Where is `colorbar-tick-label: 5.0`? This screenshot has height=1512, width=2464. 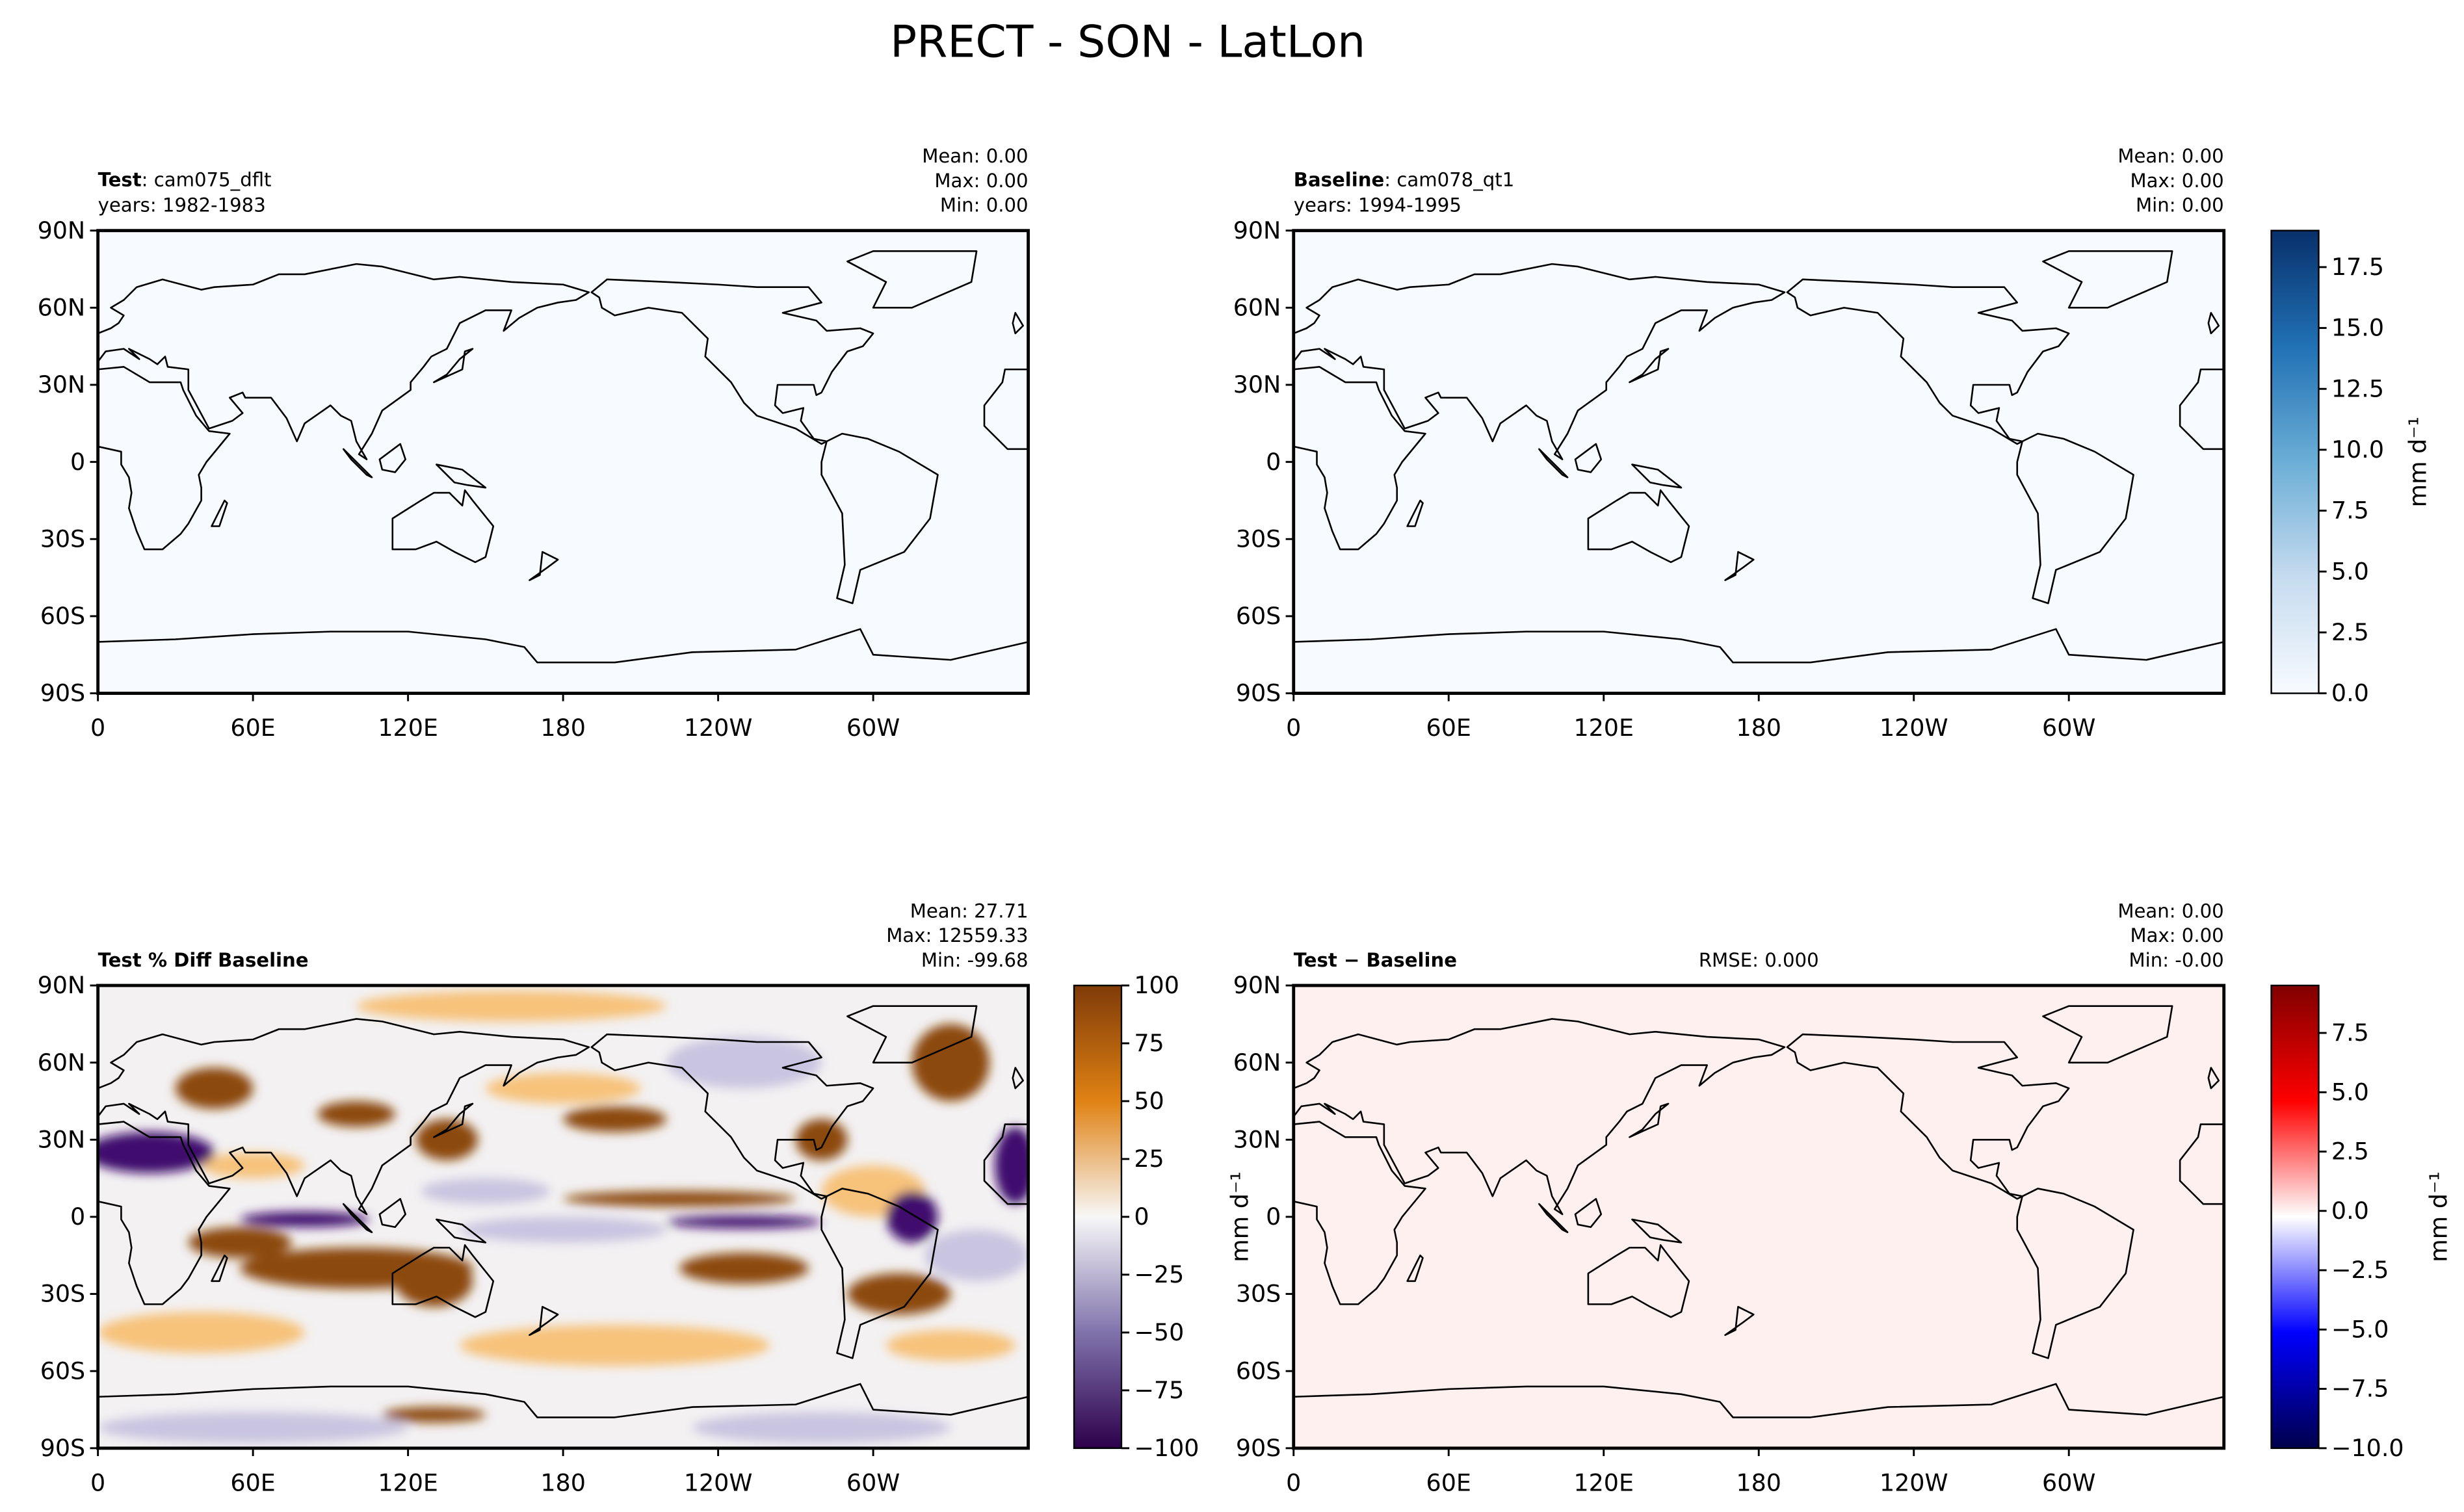
colorbar-tick-label: 5.0 is located at coordinates (2350, 571).